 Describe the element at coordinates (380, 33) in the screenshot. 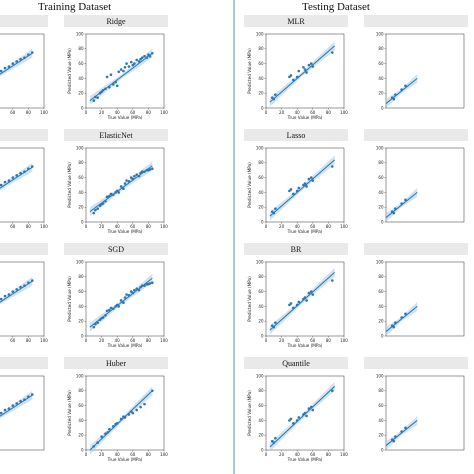

I see `y-tick-label: 100` at that location.